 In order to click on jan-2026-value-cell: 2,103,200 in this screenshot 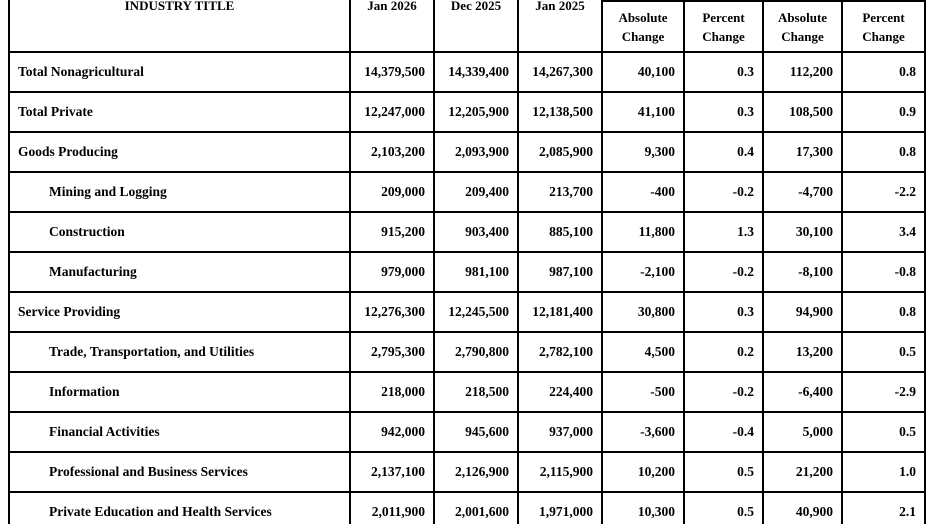, I will do `click(392, 152)`.